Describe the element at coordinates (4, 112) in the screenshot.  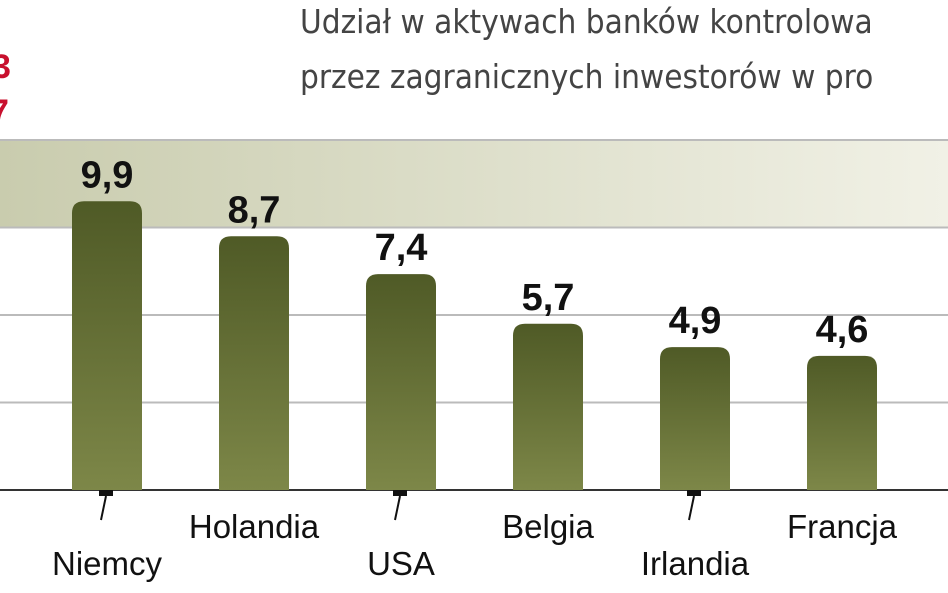
I see `side-label: 7` at that location.